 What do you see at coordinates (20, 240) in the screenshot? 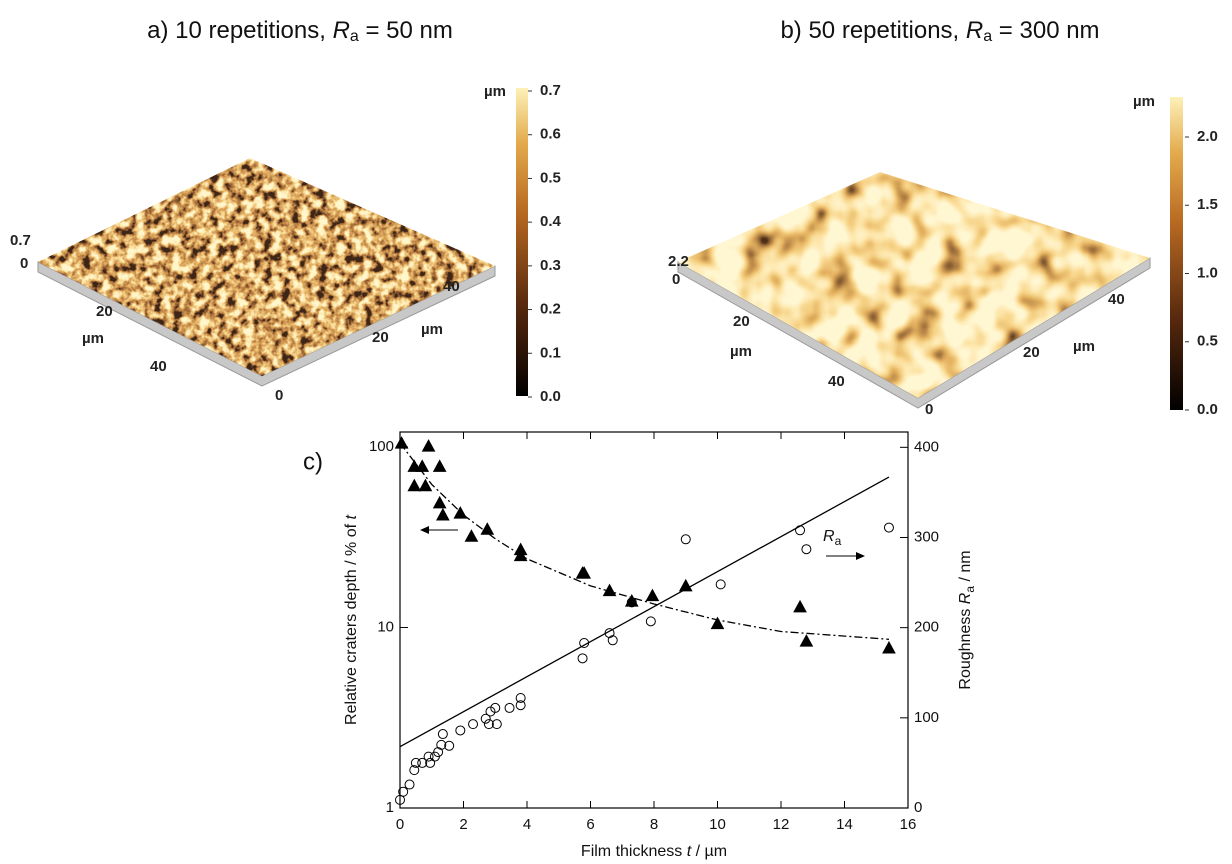
I see `z-tick: 0.7` at bounding box center [20, 240].